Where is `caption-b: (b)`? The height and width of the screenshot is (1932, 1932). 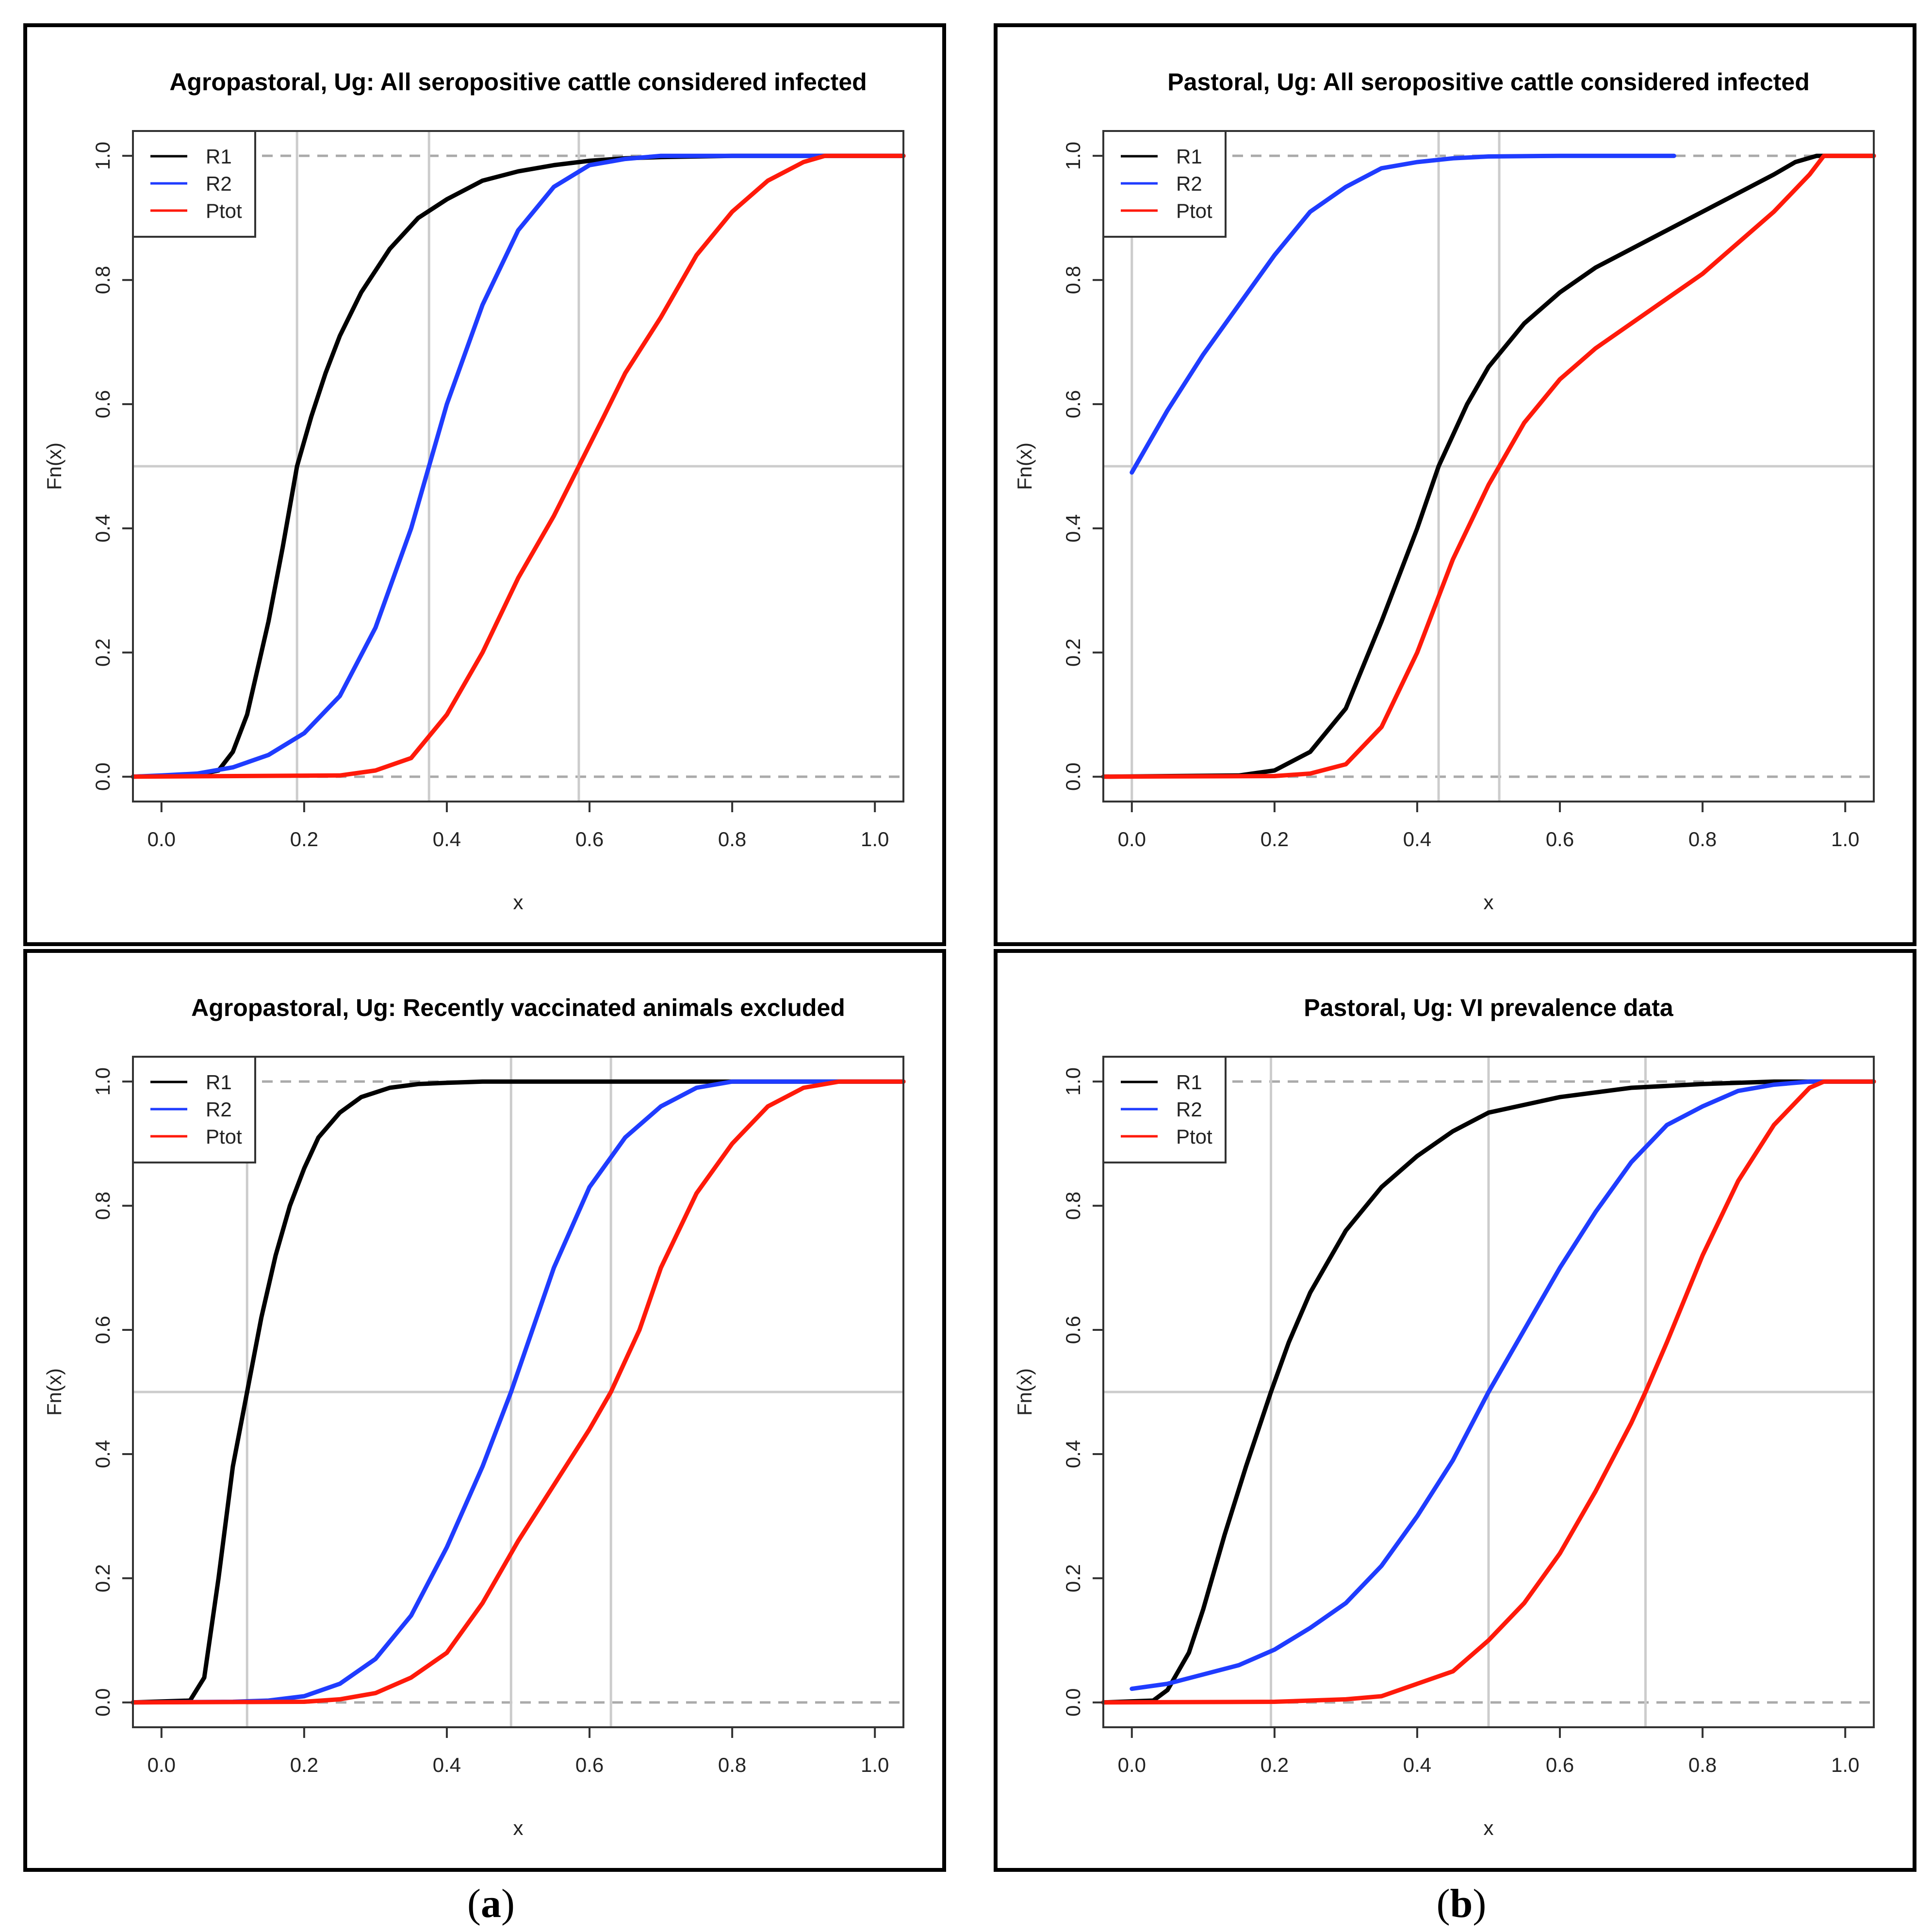
caption-b: (b) is located at coordinates (1461, 1903).